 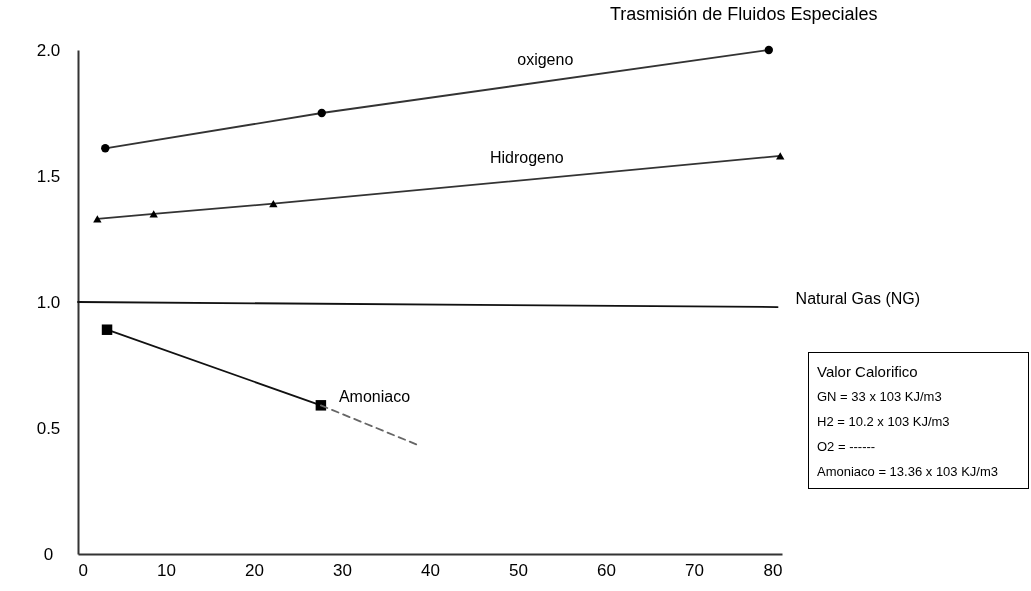 I want to click on series-label: oxigeno, so click(x=545, y=59).